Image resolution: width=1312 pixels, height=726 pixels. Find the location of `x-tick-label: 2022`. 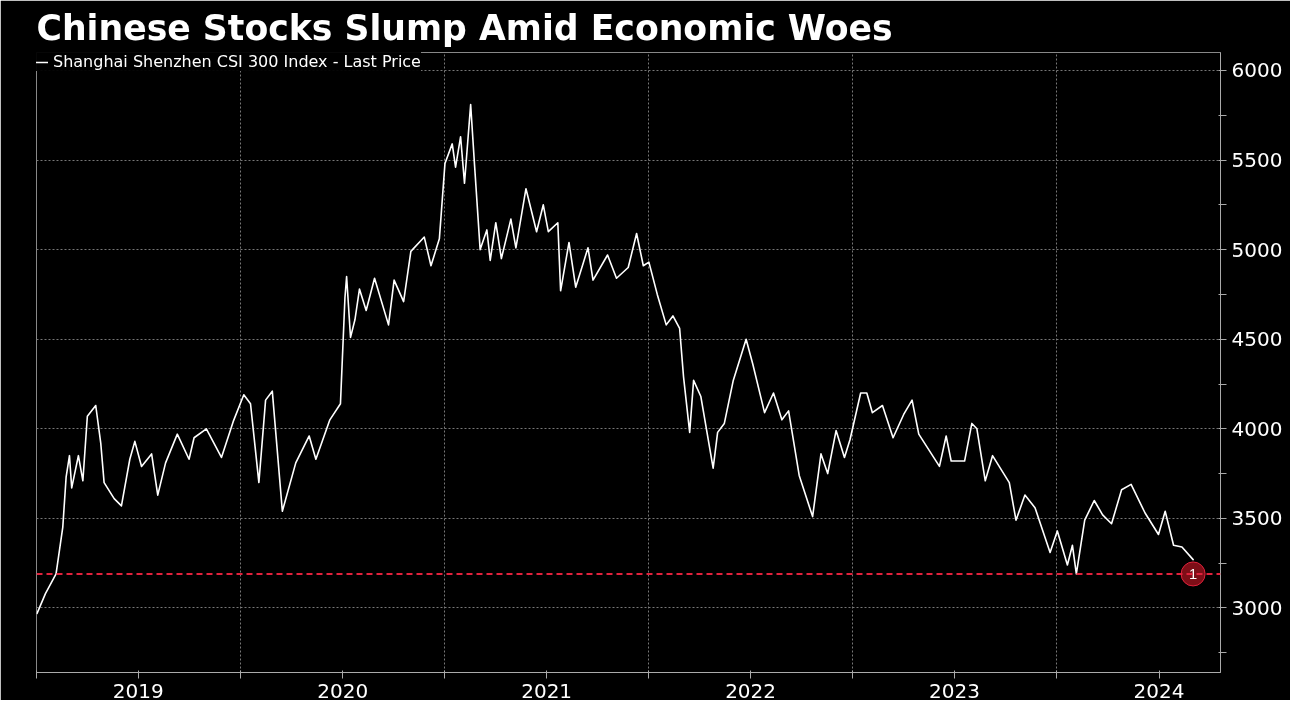

x-tick-label: 2022 is located at coordinates (751, 690).